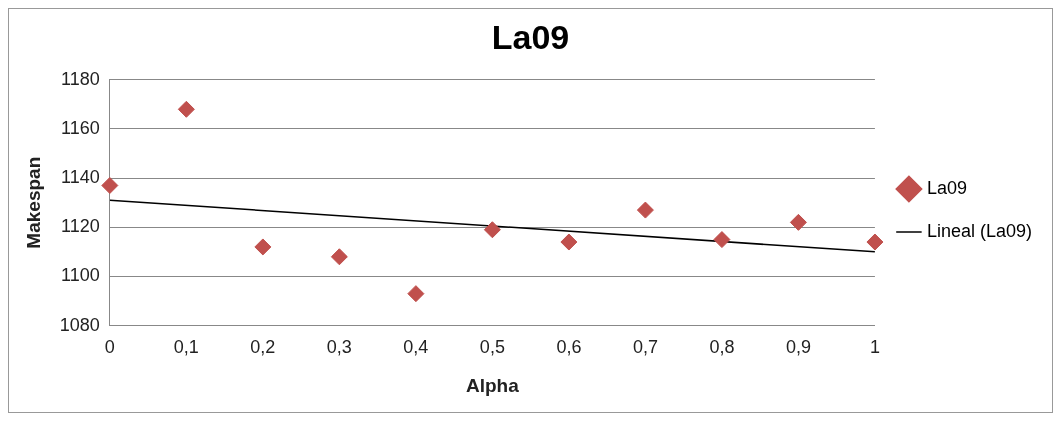  Describe the element at coordinates (80, 127) in the screenshot. I see `y-tick-label: 1160` at that location.